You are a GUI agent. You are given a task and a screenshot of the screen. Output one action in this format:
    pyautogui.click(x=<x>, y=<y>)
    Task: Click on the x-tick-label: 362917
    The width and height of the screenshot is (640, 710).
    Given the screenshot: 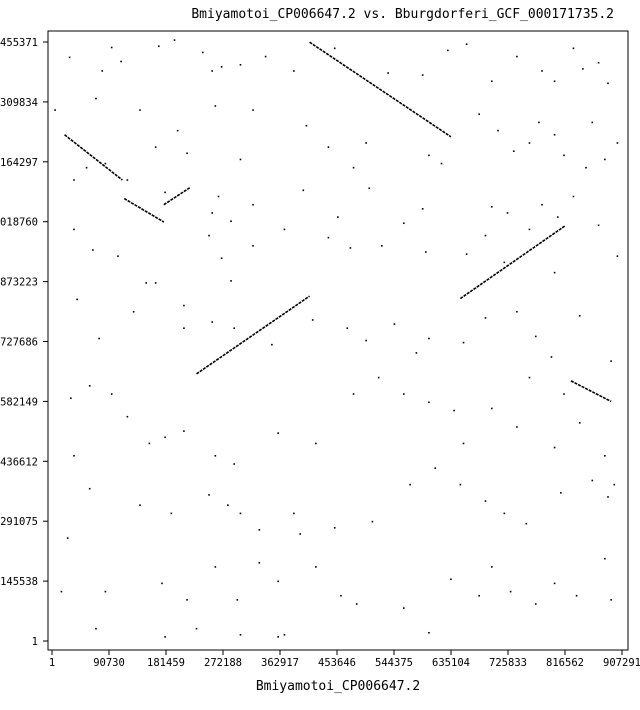 What is the action you would take?
    pyautogui.click(x=280, y=663)
    